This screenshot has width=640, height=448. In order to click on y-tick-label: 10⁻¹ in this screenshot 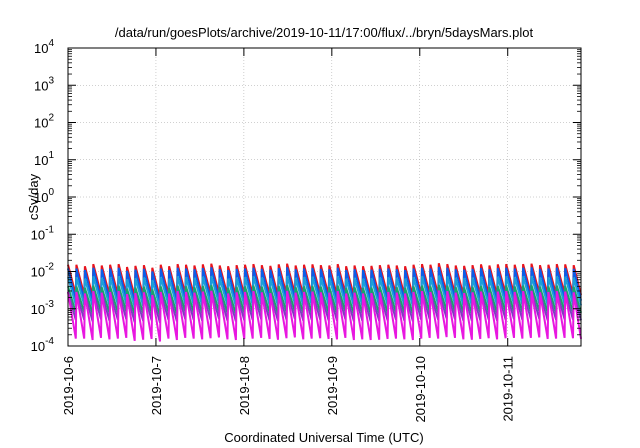, I will do `click(43, 233)`.